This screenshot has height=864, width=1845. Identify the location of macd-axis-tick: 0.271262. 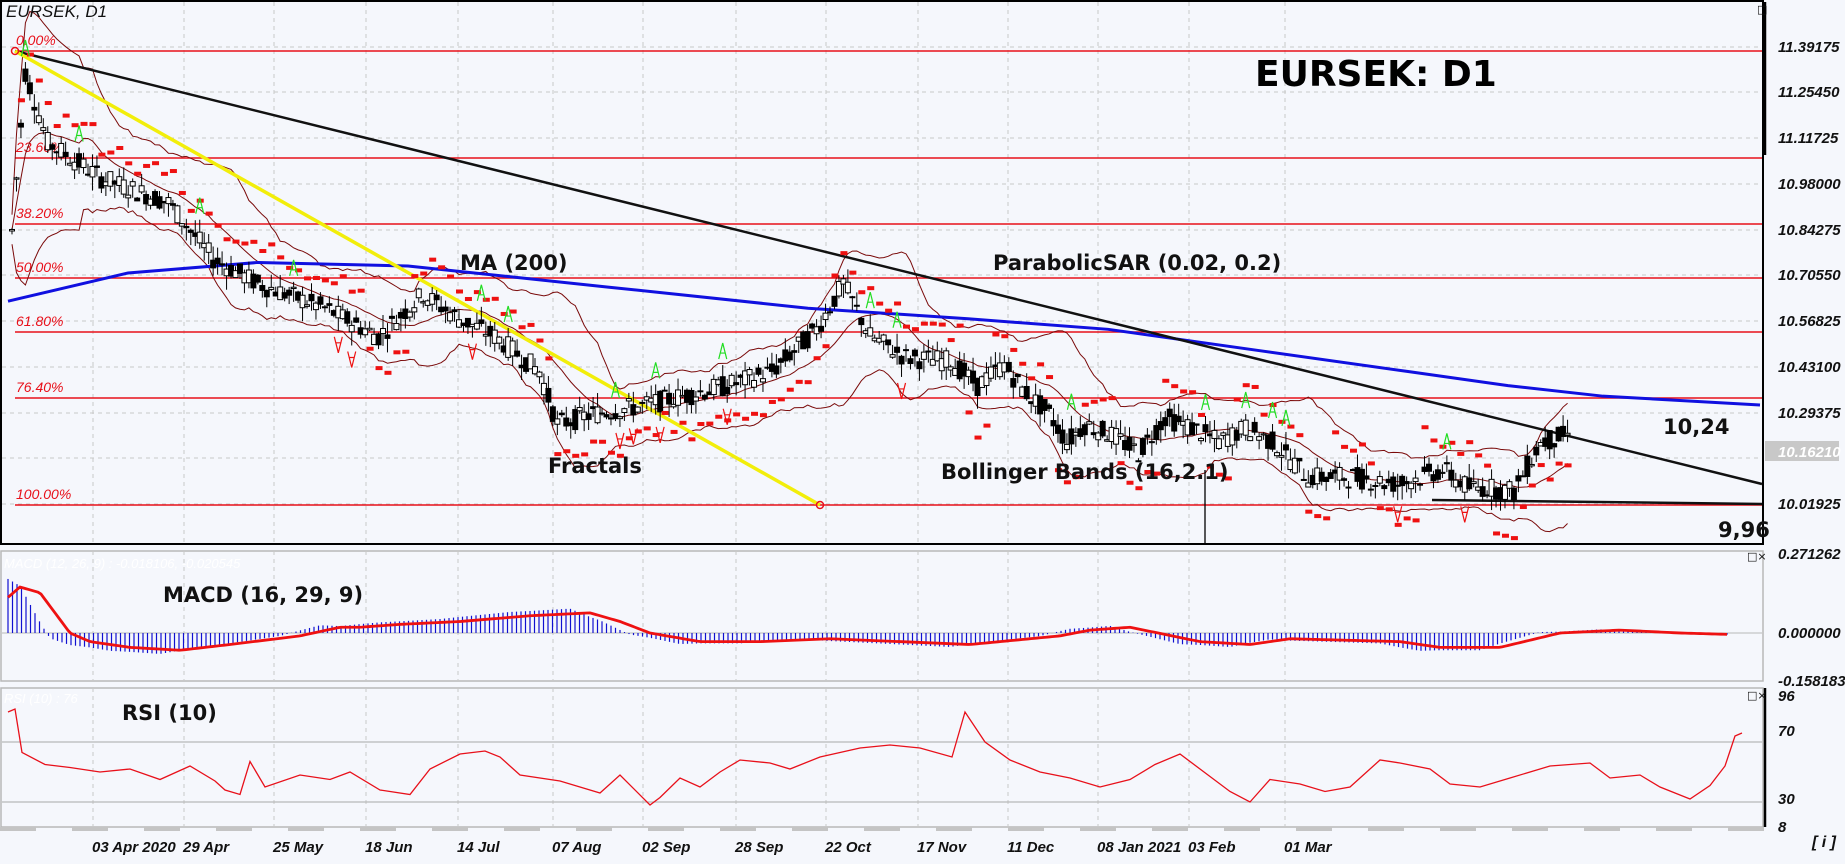
(1809, 554).